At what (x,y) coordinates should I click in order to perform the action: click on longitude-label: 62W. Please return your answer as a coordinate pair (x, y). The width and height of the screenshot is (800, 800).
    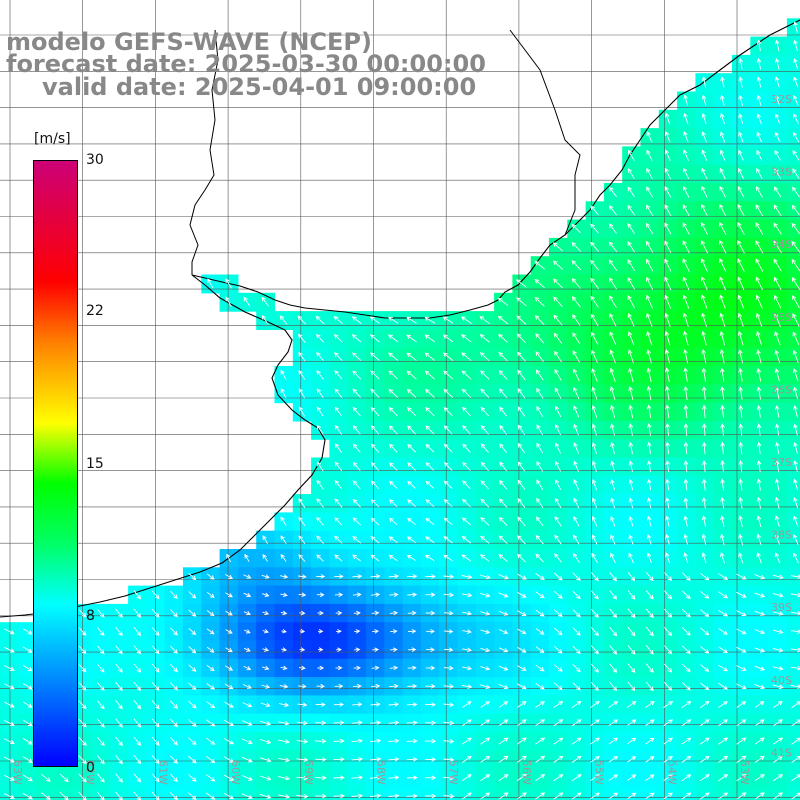
    Looking at the image, I should click on (90, 772).